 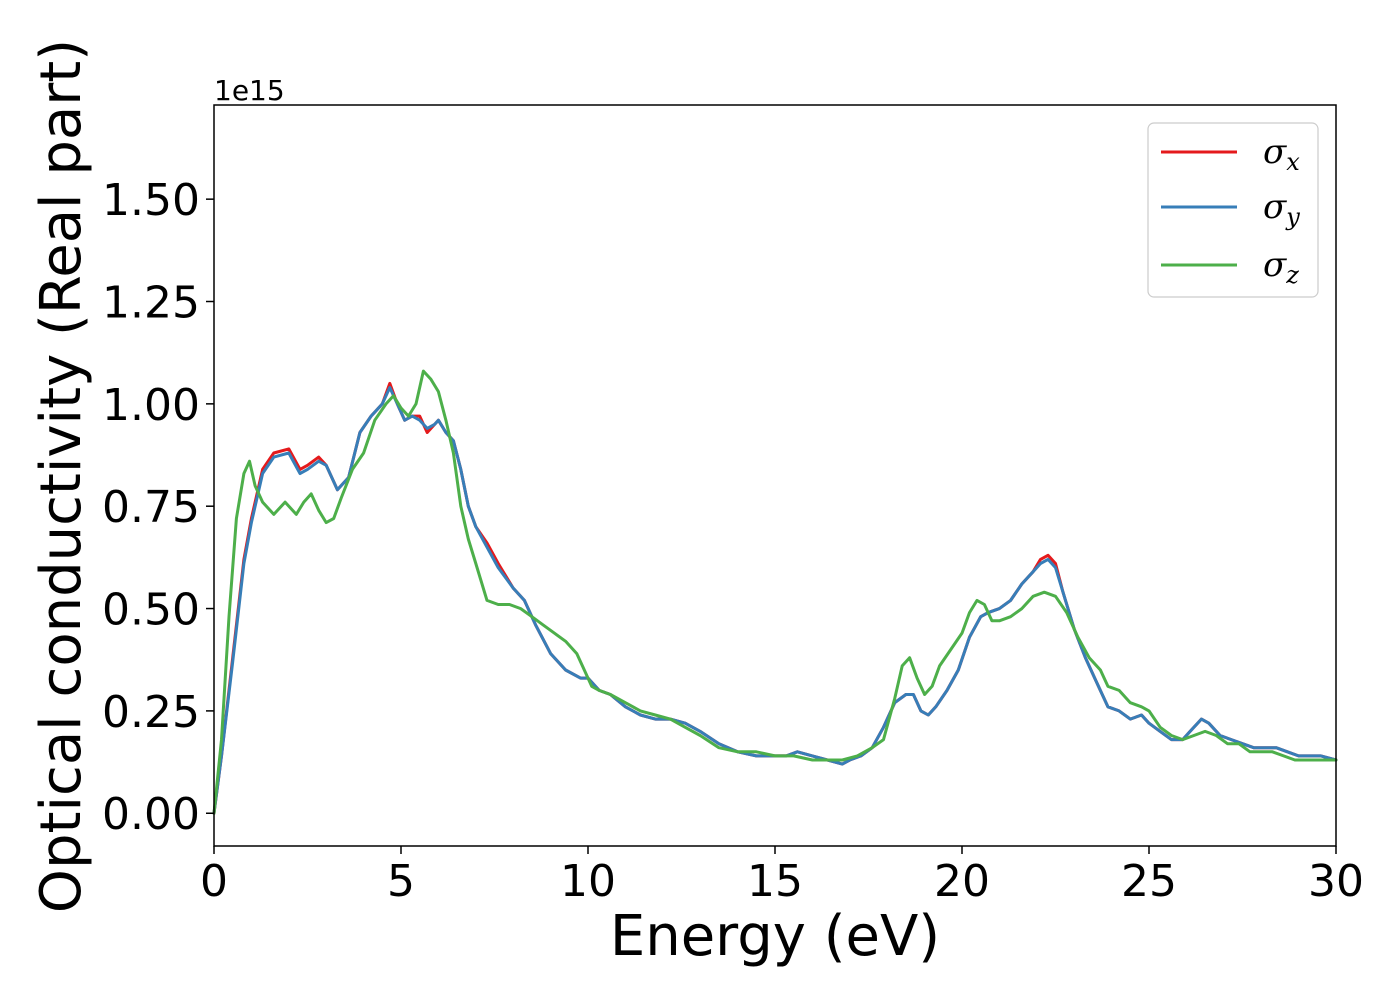 I want to click on y-axis-label: Optical conductivity (Real part), so click(x=61, y=476).